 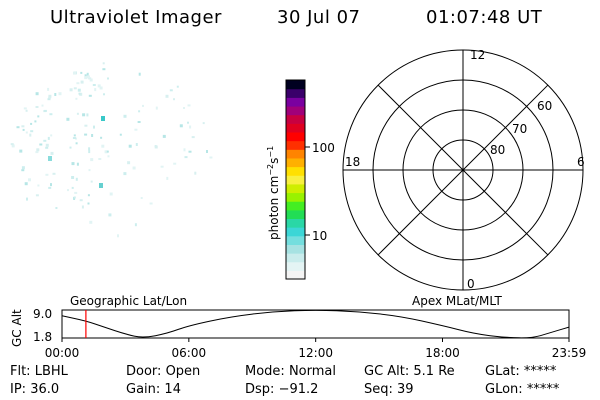 I want to click on timeline-xtick-label: 18:00, so click(x=442, y=353).